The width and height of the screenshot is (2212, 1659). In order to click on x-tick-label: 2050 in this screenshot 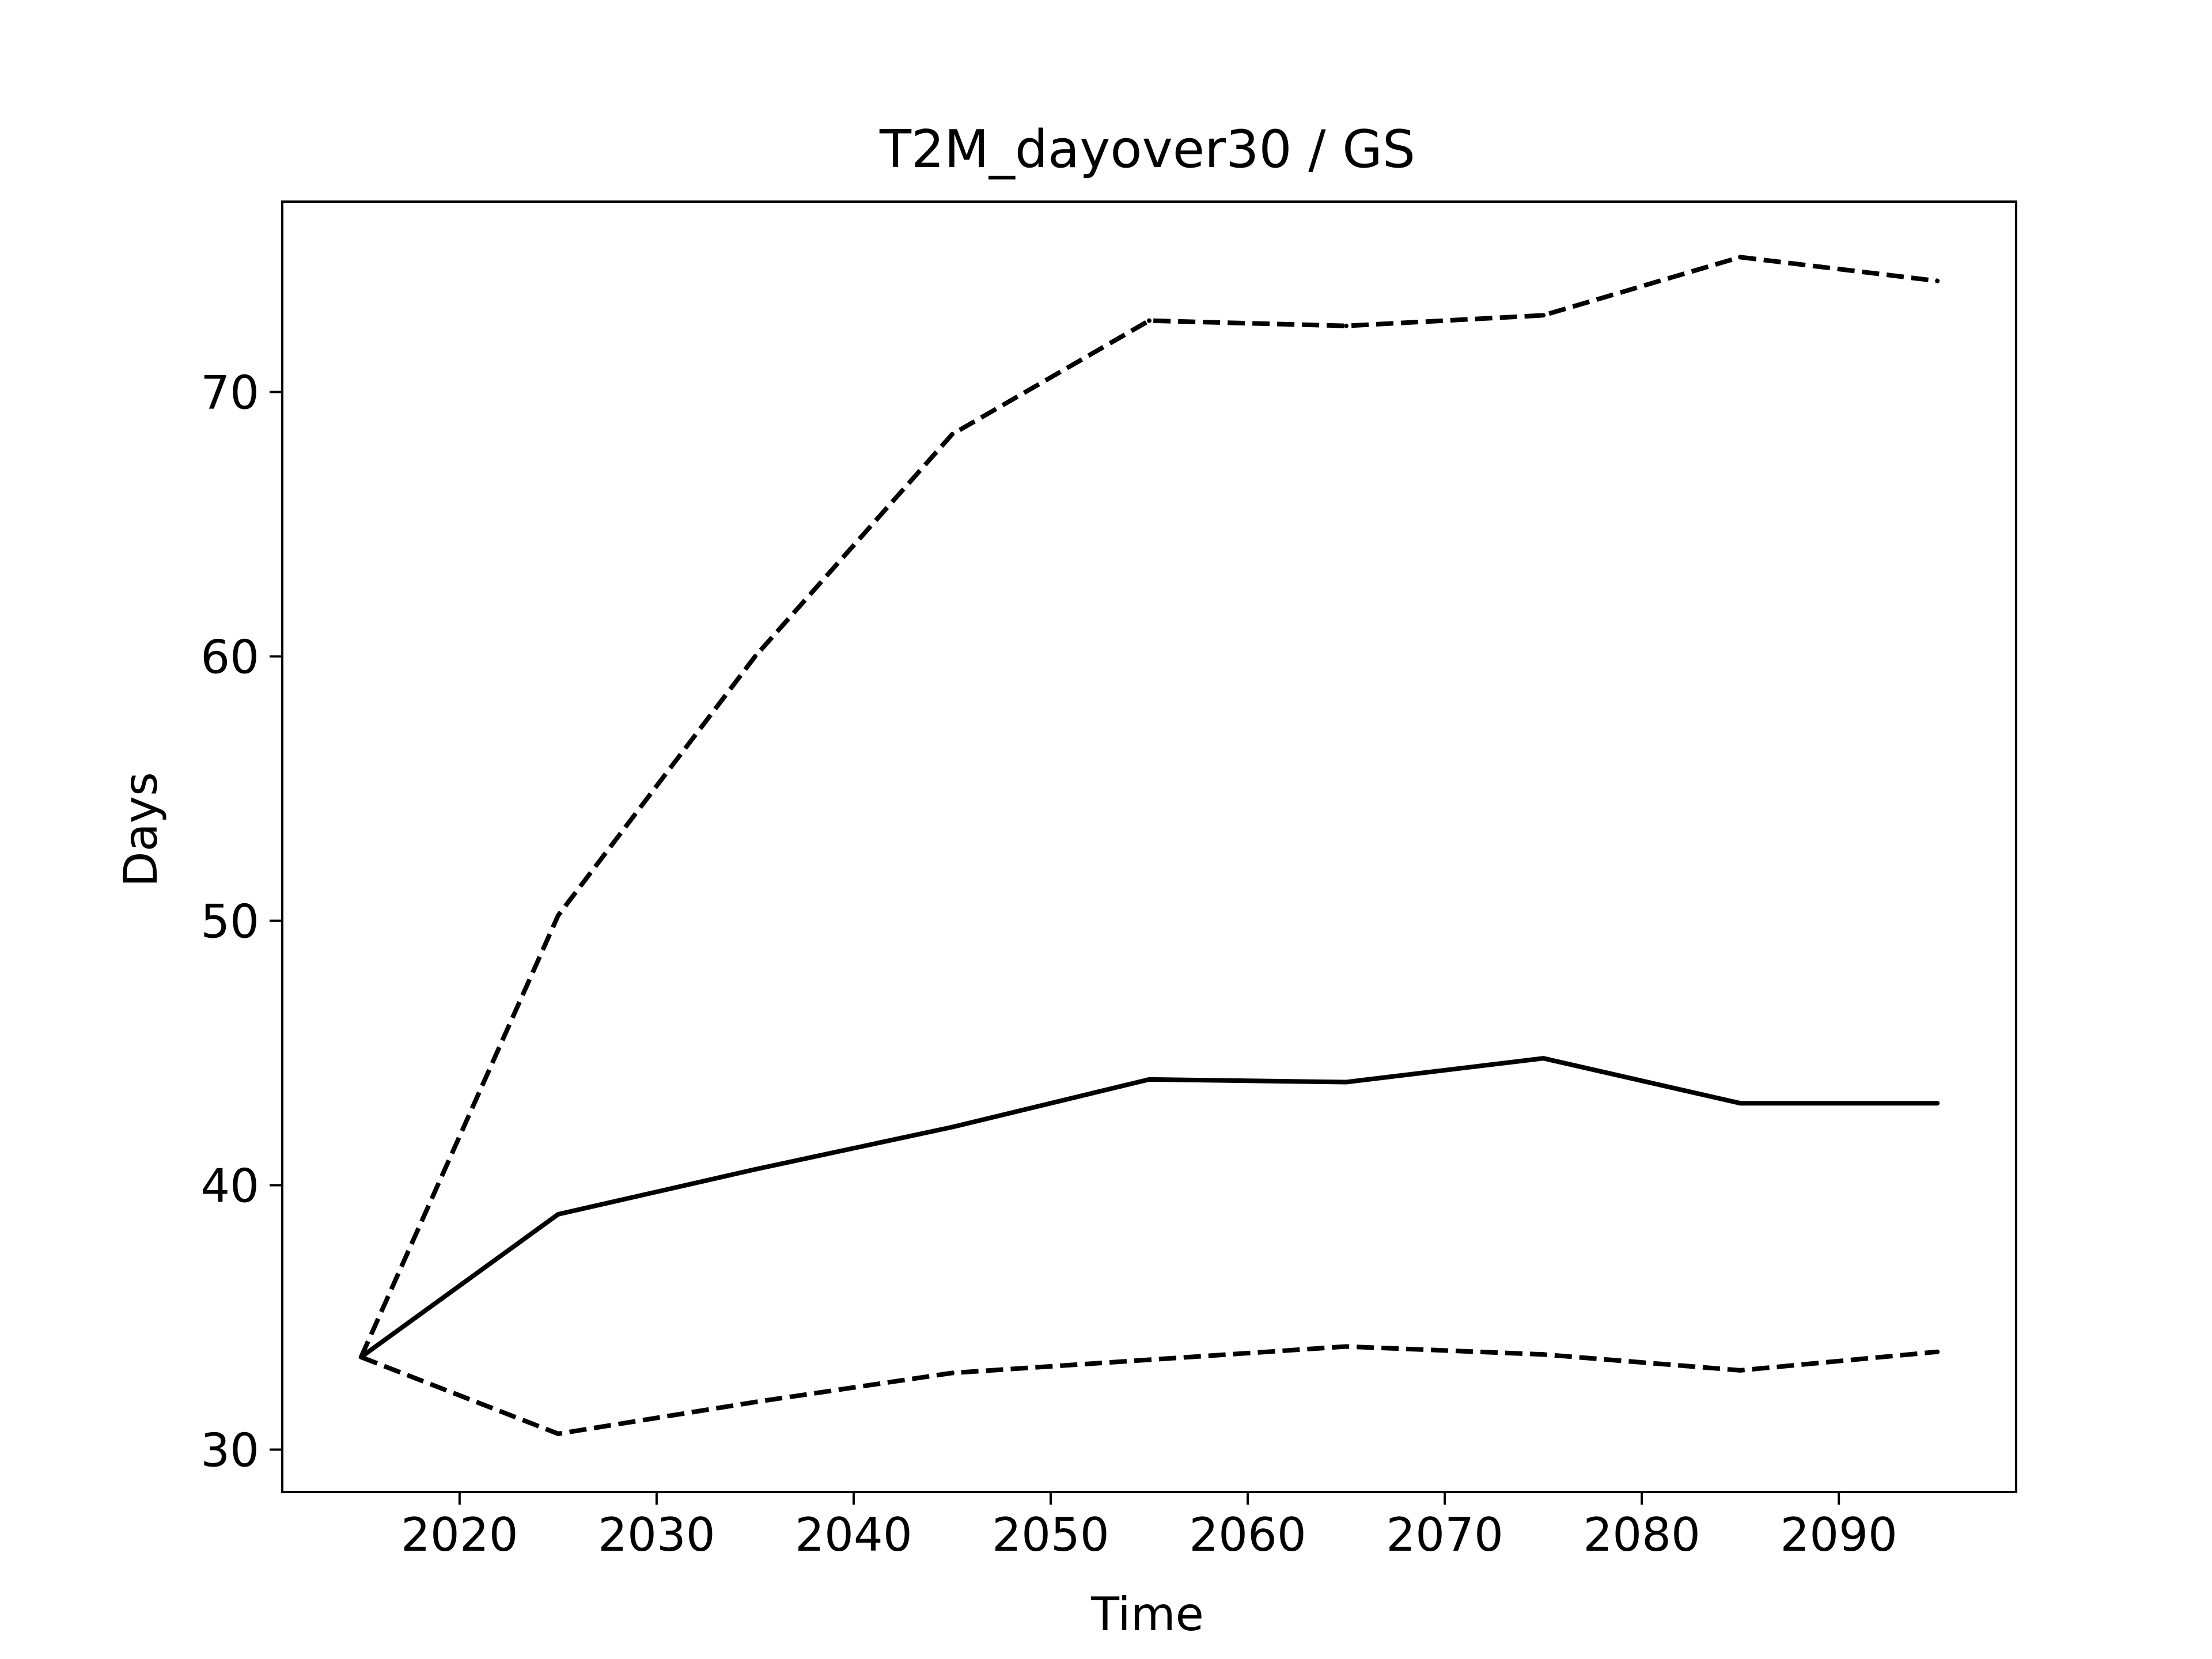, I will do `click(1050, 1535)`.